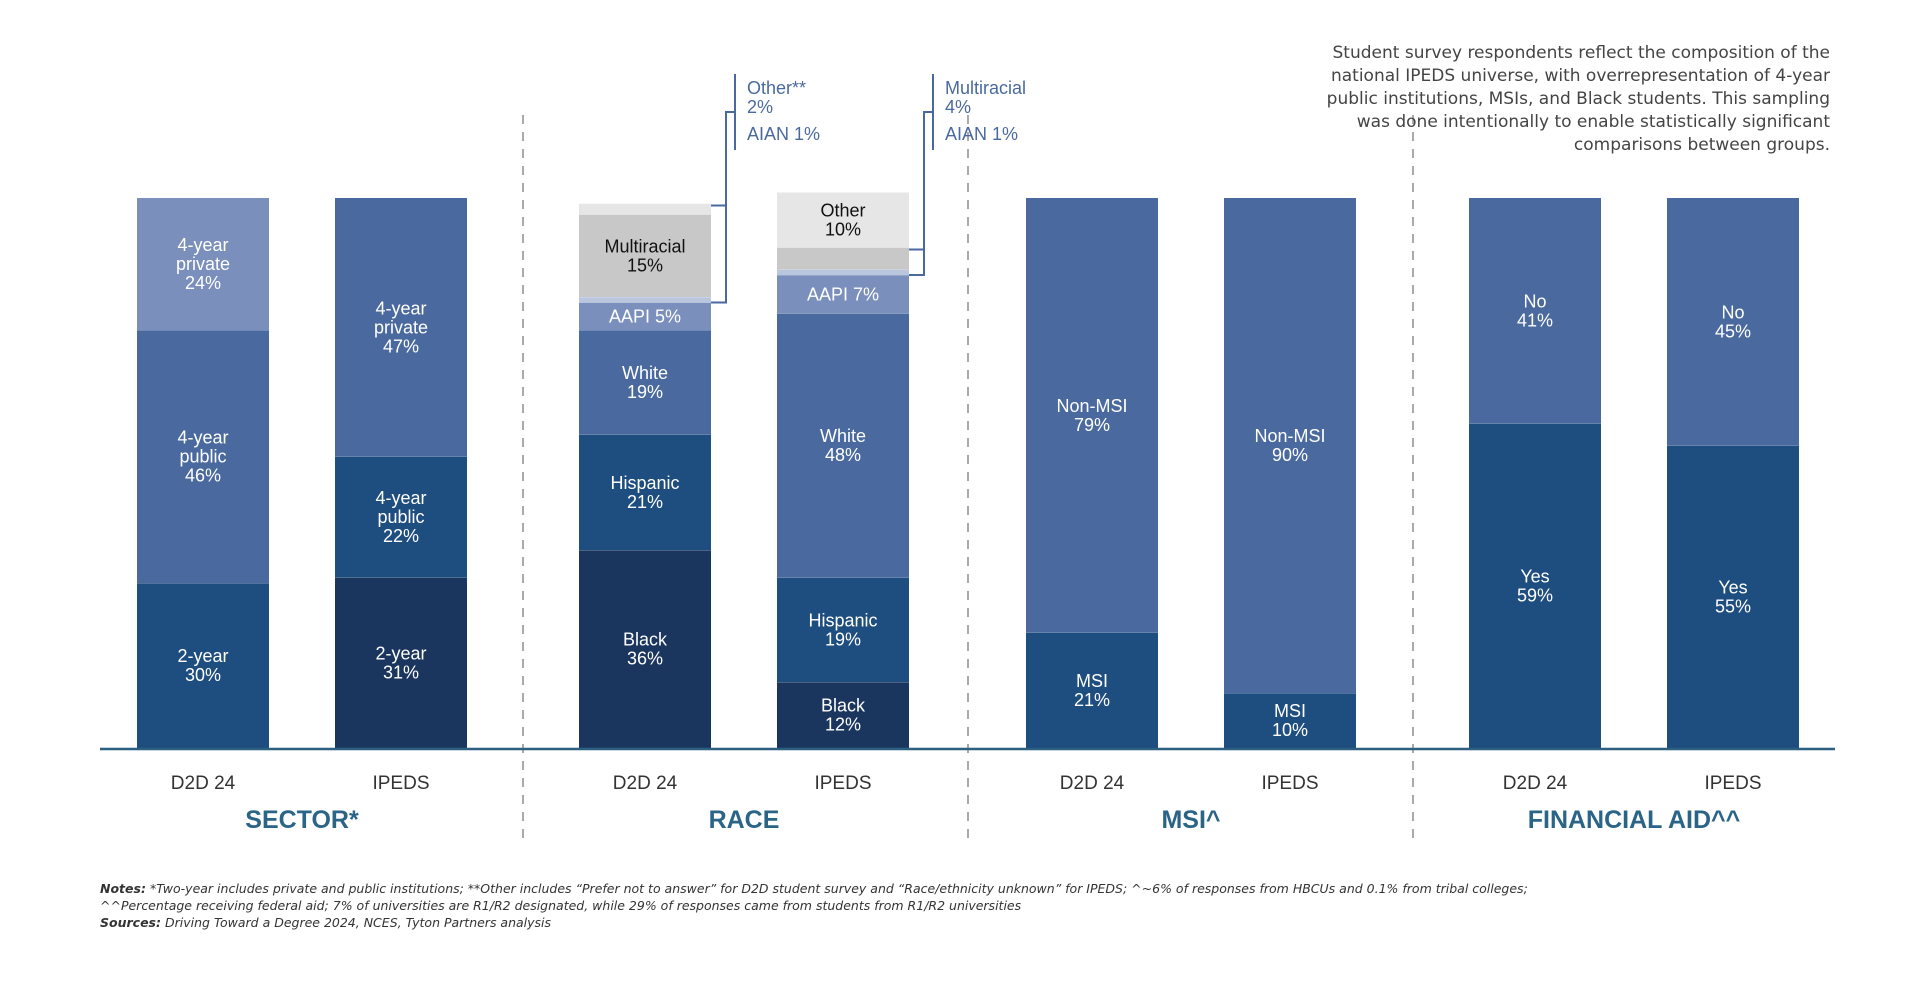 The image size is (1920, 981). Describe the element at coordinates (302, 820) in the screenshot. I see `group-title-sector: SECTOR*` at that location.